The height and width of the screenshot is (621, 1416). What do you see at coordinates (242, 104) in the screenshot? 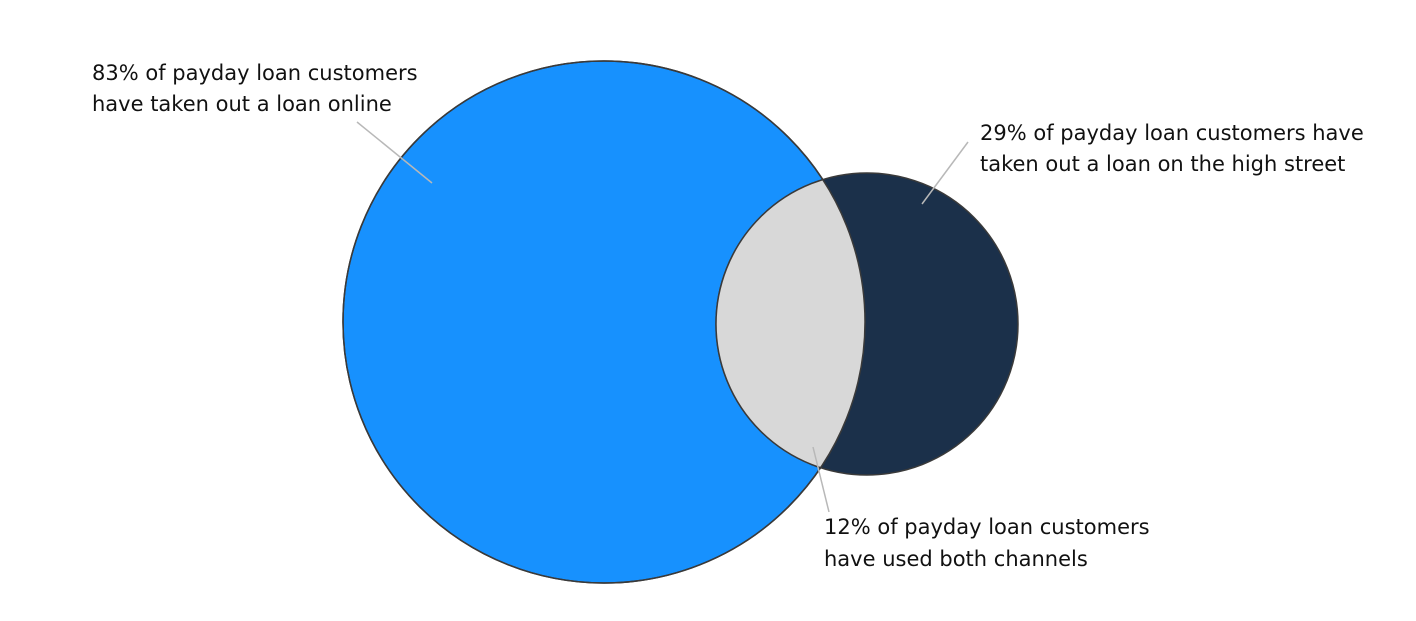
I see `online-label-line-2: have taken out a loan online` at bounding box center [242, 104].